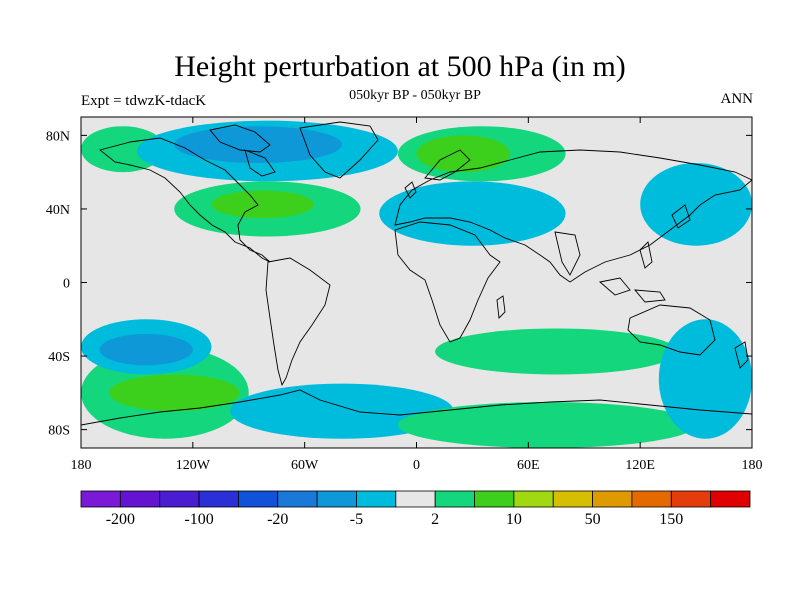  I want to click on y-tick-label: 80S, so click(59, 431).